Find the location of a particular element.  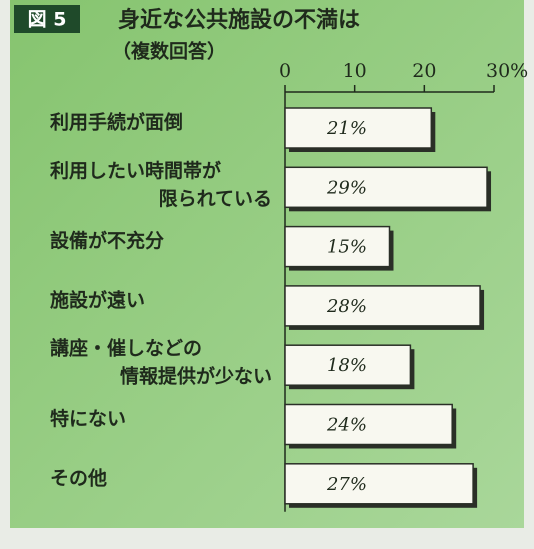

badge-box is located at coordinates (47, 19).